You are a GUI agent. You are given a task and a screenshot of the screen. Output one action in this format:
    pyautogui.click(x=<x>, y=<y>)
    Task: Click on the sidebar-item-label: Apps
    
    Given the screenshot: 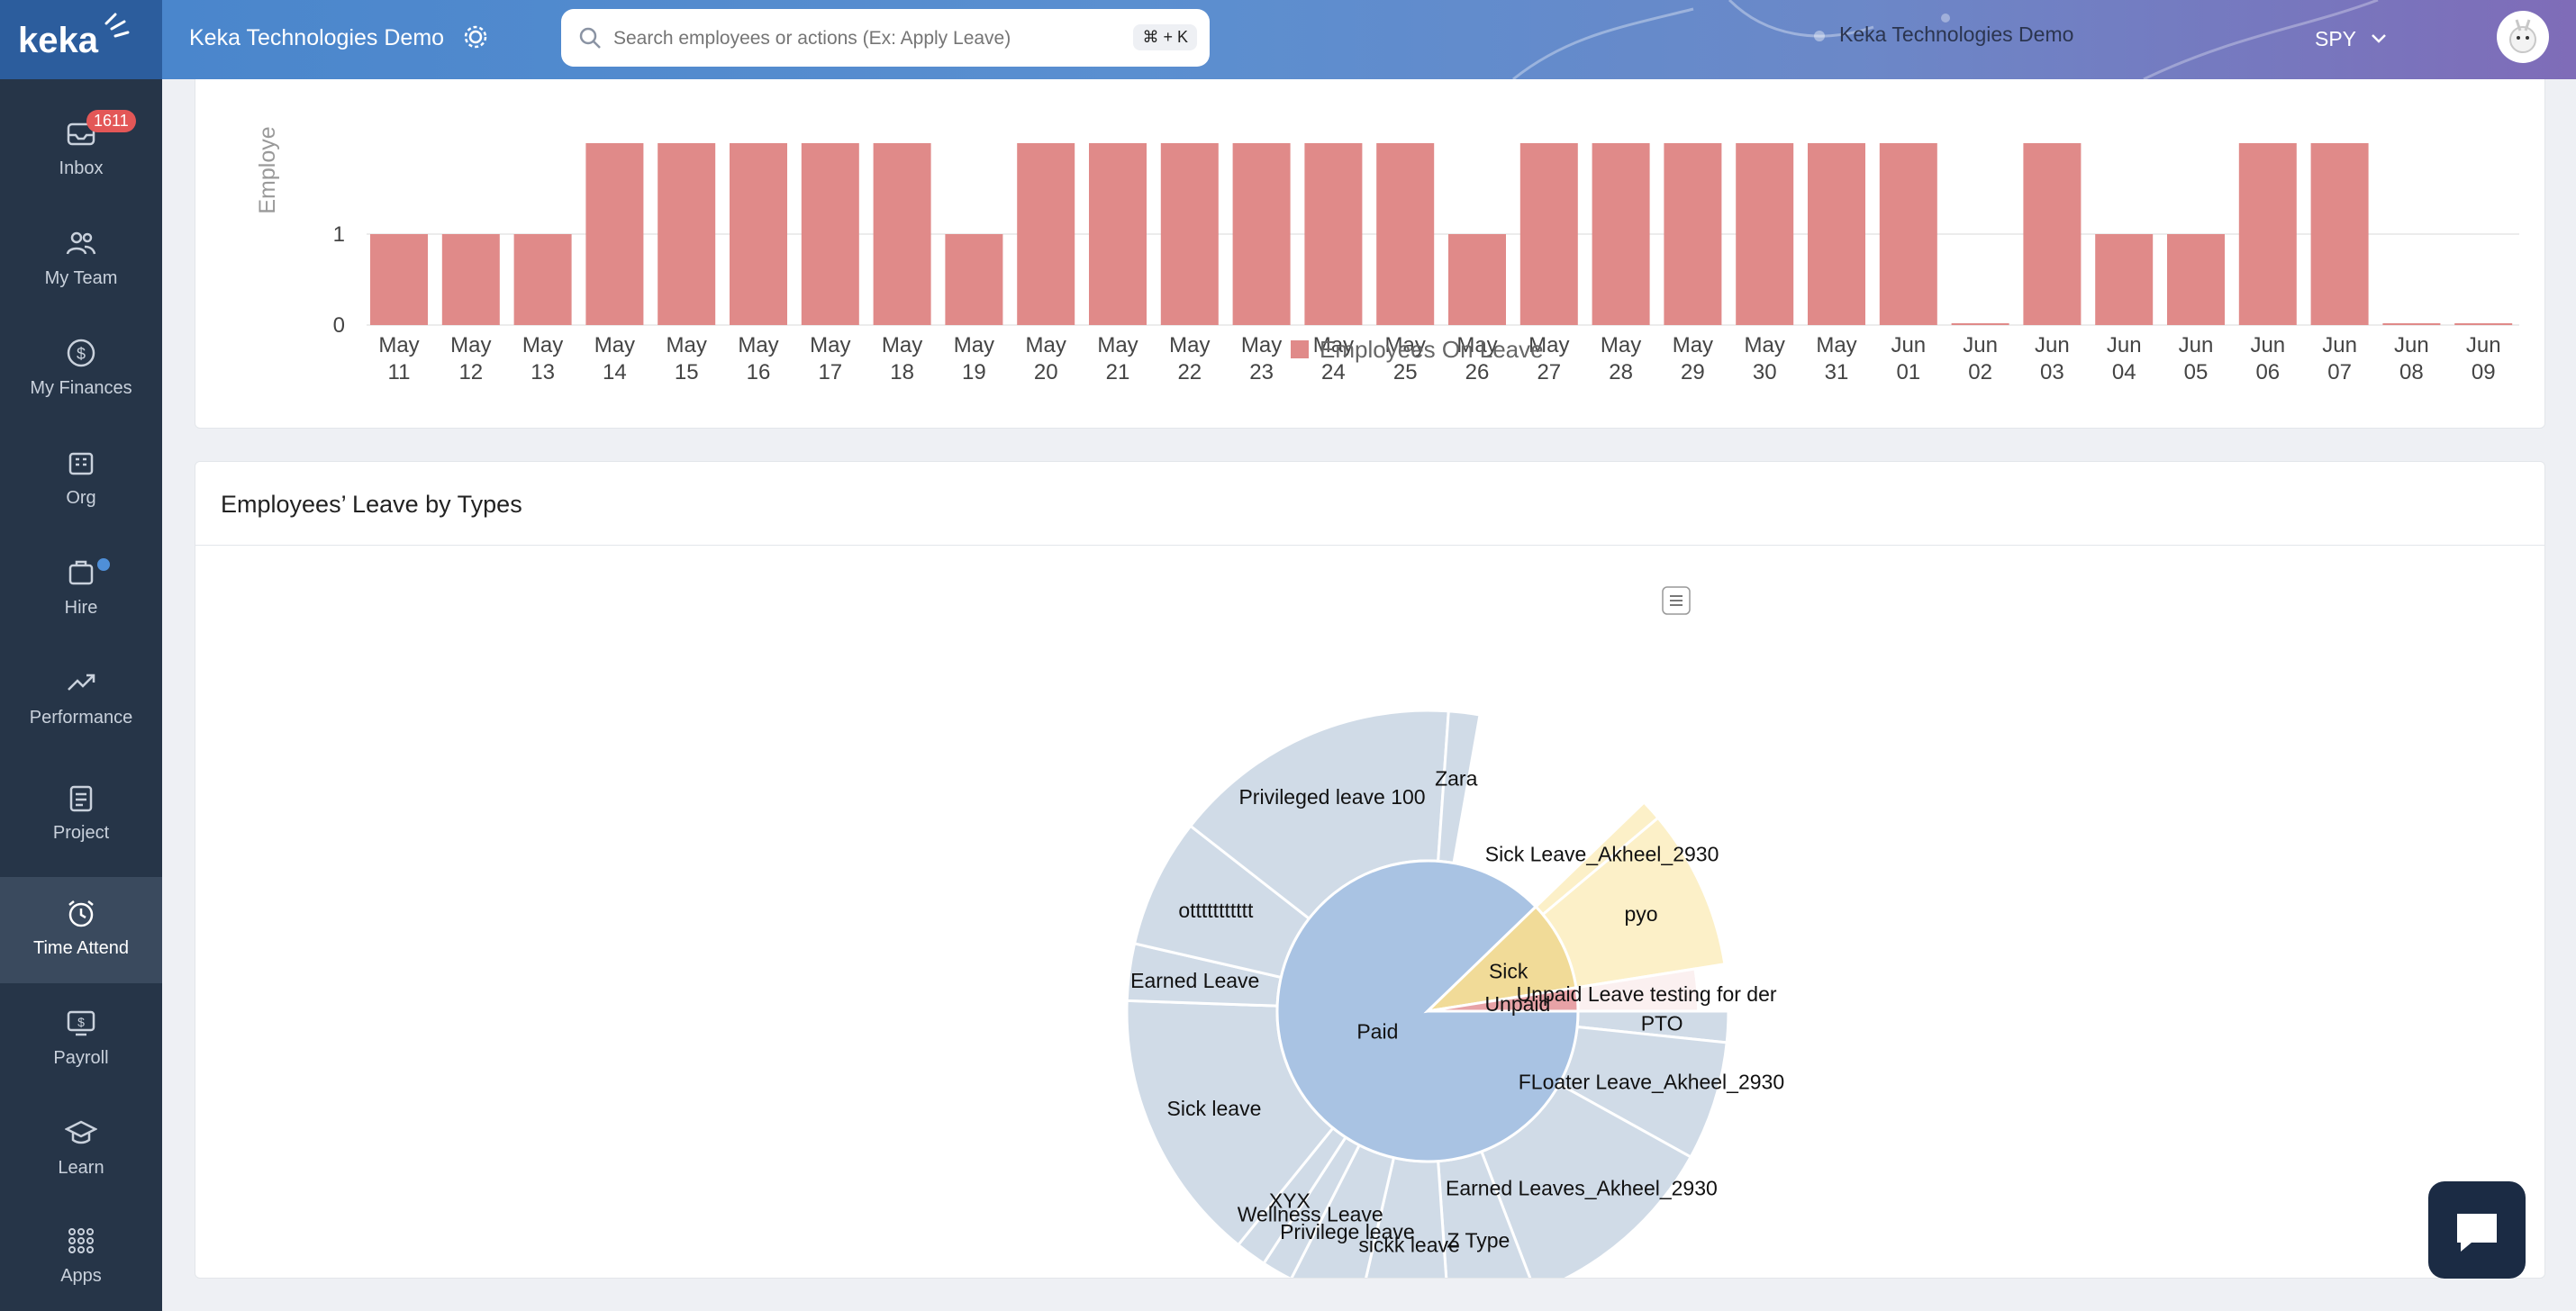 What is the action you would take?
    pyautogui.click(x=81, y=1276)
    